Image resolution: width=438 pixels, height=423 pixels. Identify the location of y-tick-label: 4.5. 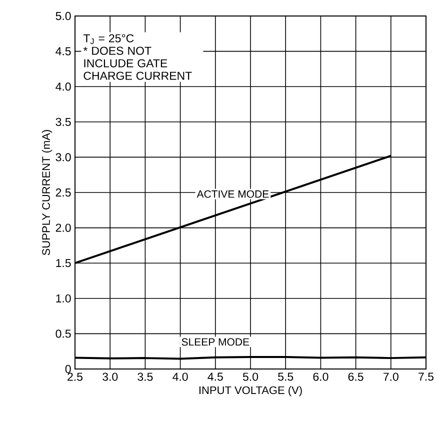
(63, 51).